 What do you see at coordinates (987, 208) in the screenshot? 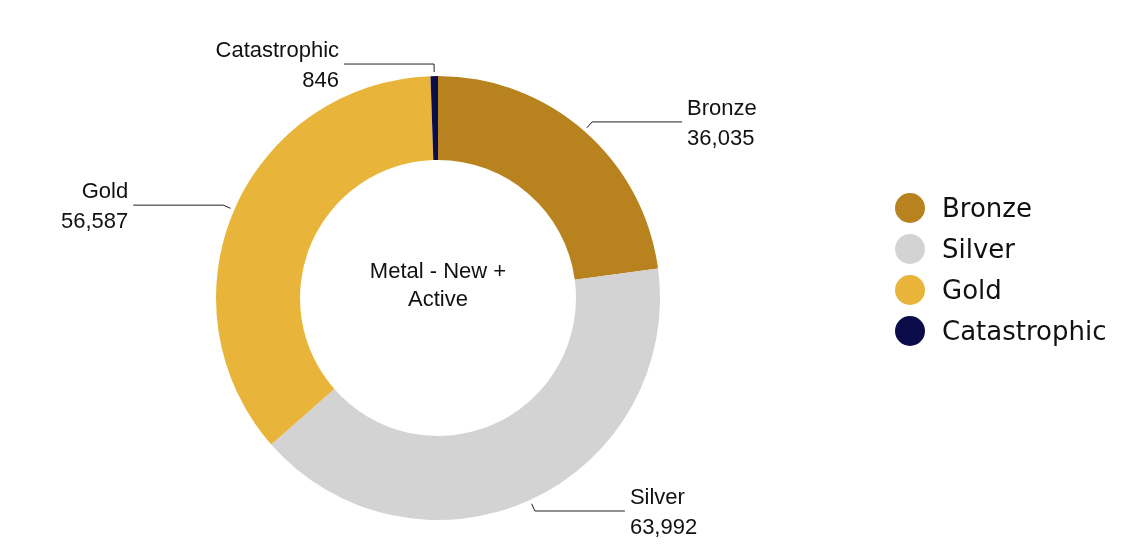
I see `legend-label: Bronze` at bounding box center [987, 208].